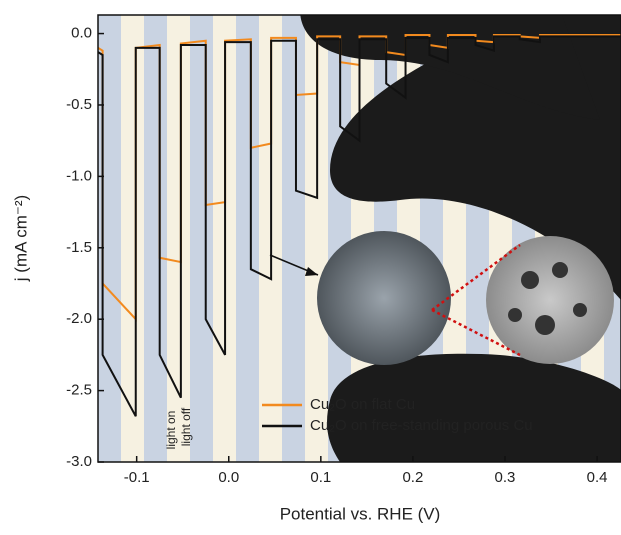 The height and width of the screenshot is (535, 621). What do you see at coordinates (362, 404) in the screenshot?
I see `legend-label: Cu₂O on flat Cu` at bounding box center [362, 404].